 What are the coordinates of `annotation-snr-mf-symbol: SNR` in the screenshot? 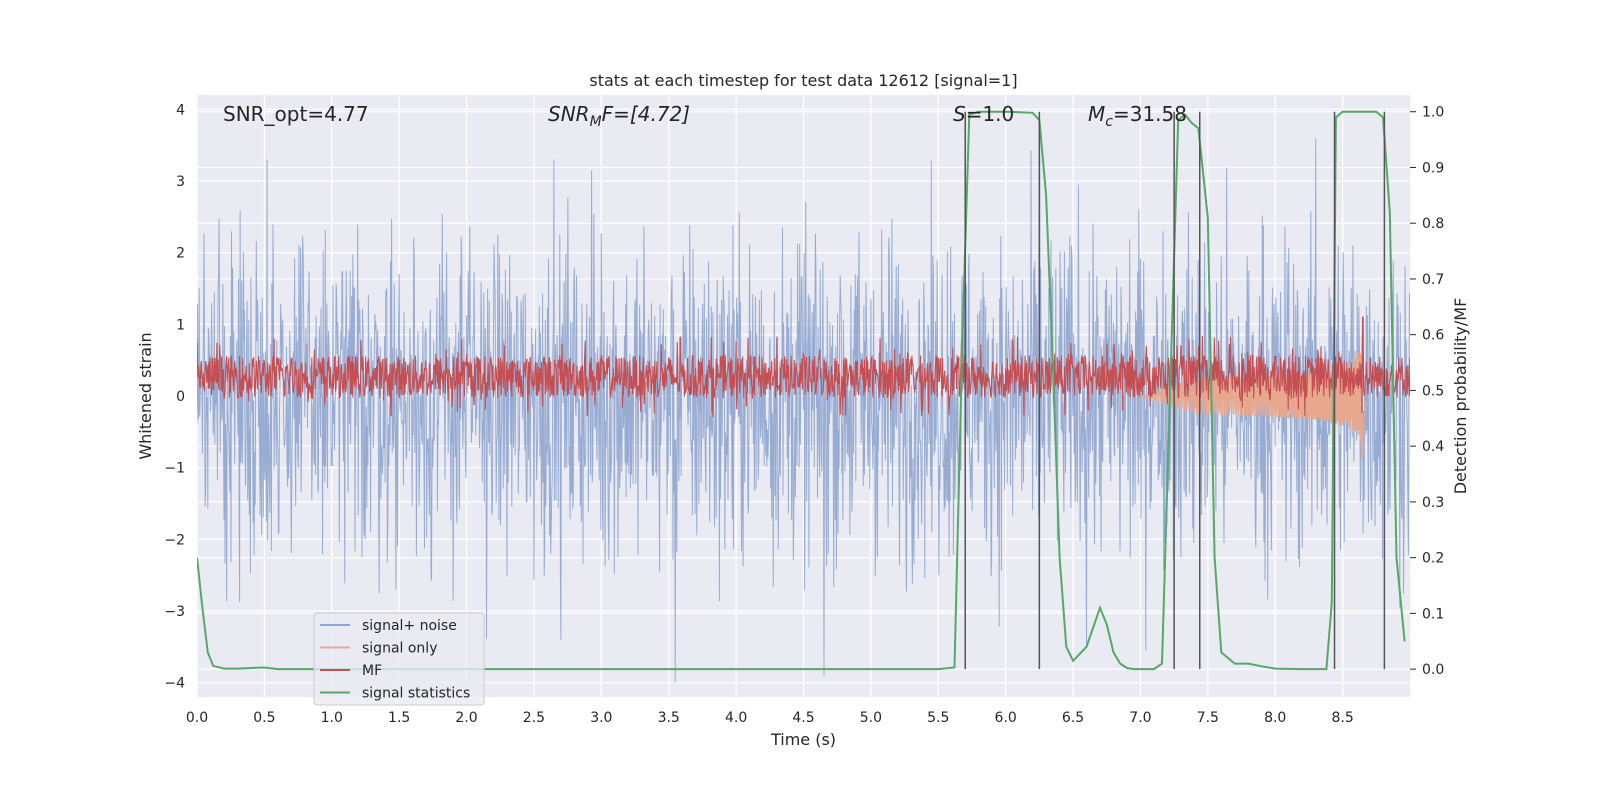 It's located at (569, 114).